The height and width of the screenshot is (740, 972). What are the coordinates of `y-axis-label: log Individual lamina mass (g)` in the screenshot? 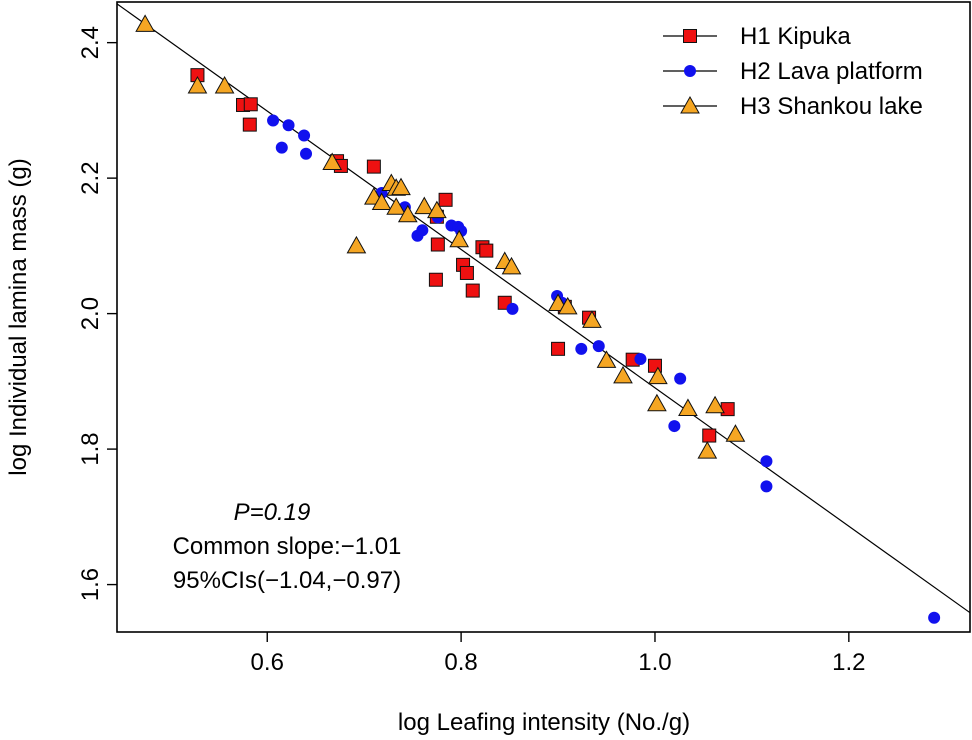 It's located at (18, 316).